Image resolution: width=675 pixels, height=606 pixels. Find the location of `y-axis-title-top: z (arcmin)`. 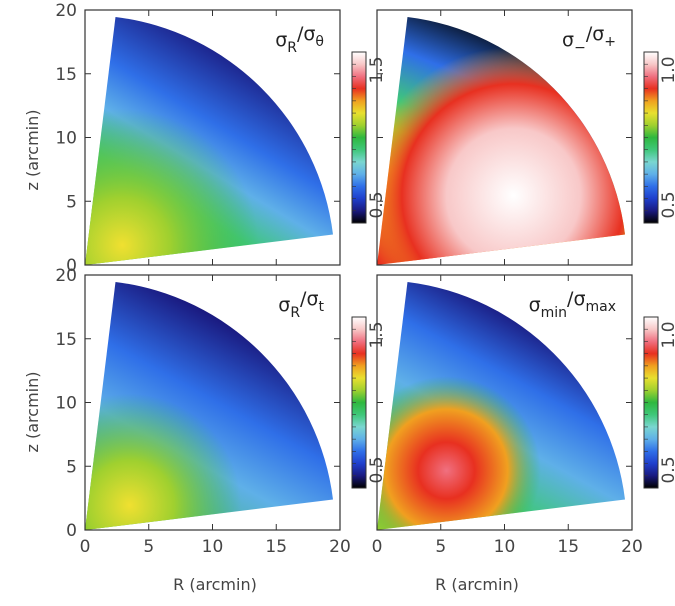

y-axis-title-top: z (arcmin) is located at coordinates (32, 150).